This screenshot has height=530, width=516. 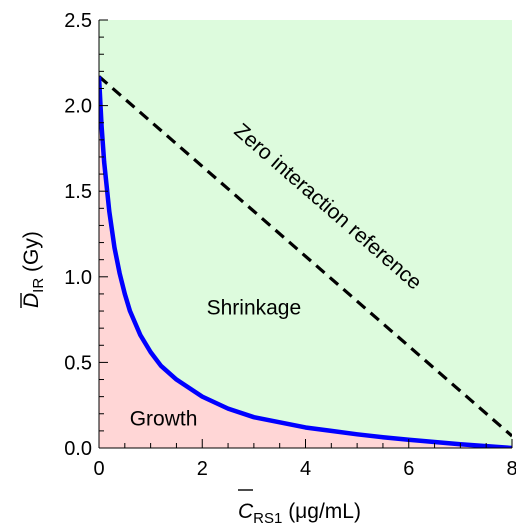 What do you see at coordinates (511, 469) in the screenshot?
I see `x-tick-label: 8` at bounding box center [511, 469].